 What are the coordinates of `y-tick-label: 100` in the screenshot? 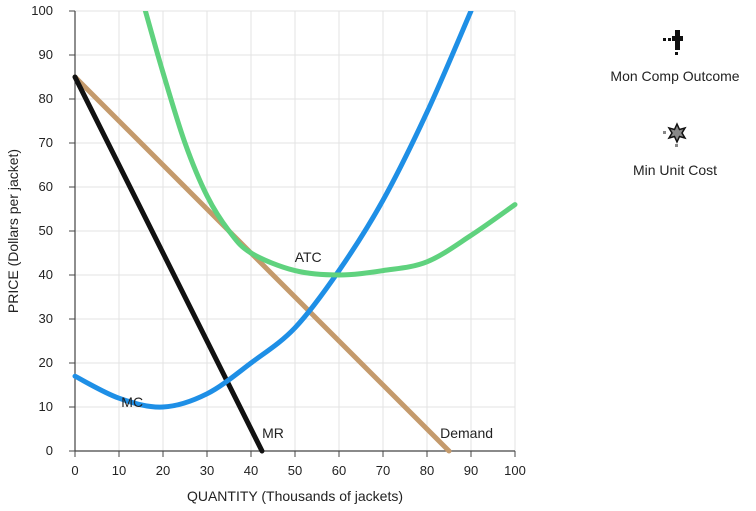 It's located at (42, 10).